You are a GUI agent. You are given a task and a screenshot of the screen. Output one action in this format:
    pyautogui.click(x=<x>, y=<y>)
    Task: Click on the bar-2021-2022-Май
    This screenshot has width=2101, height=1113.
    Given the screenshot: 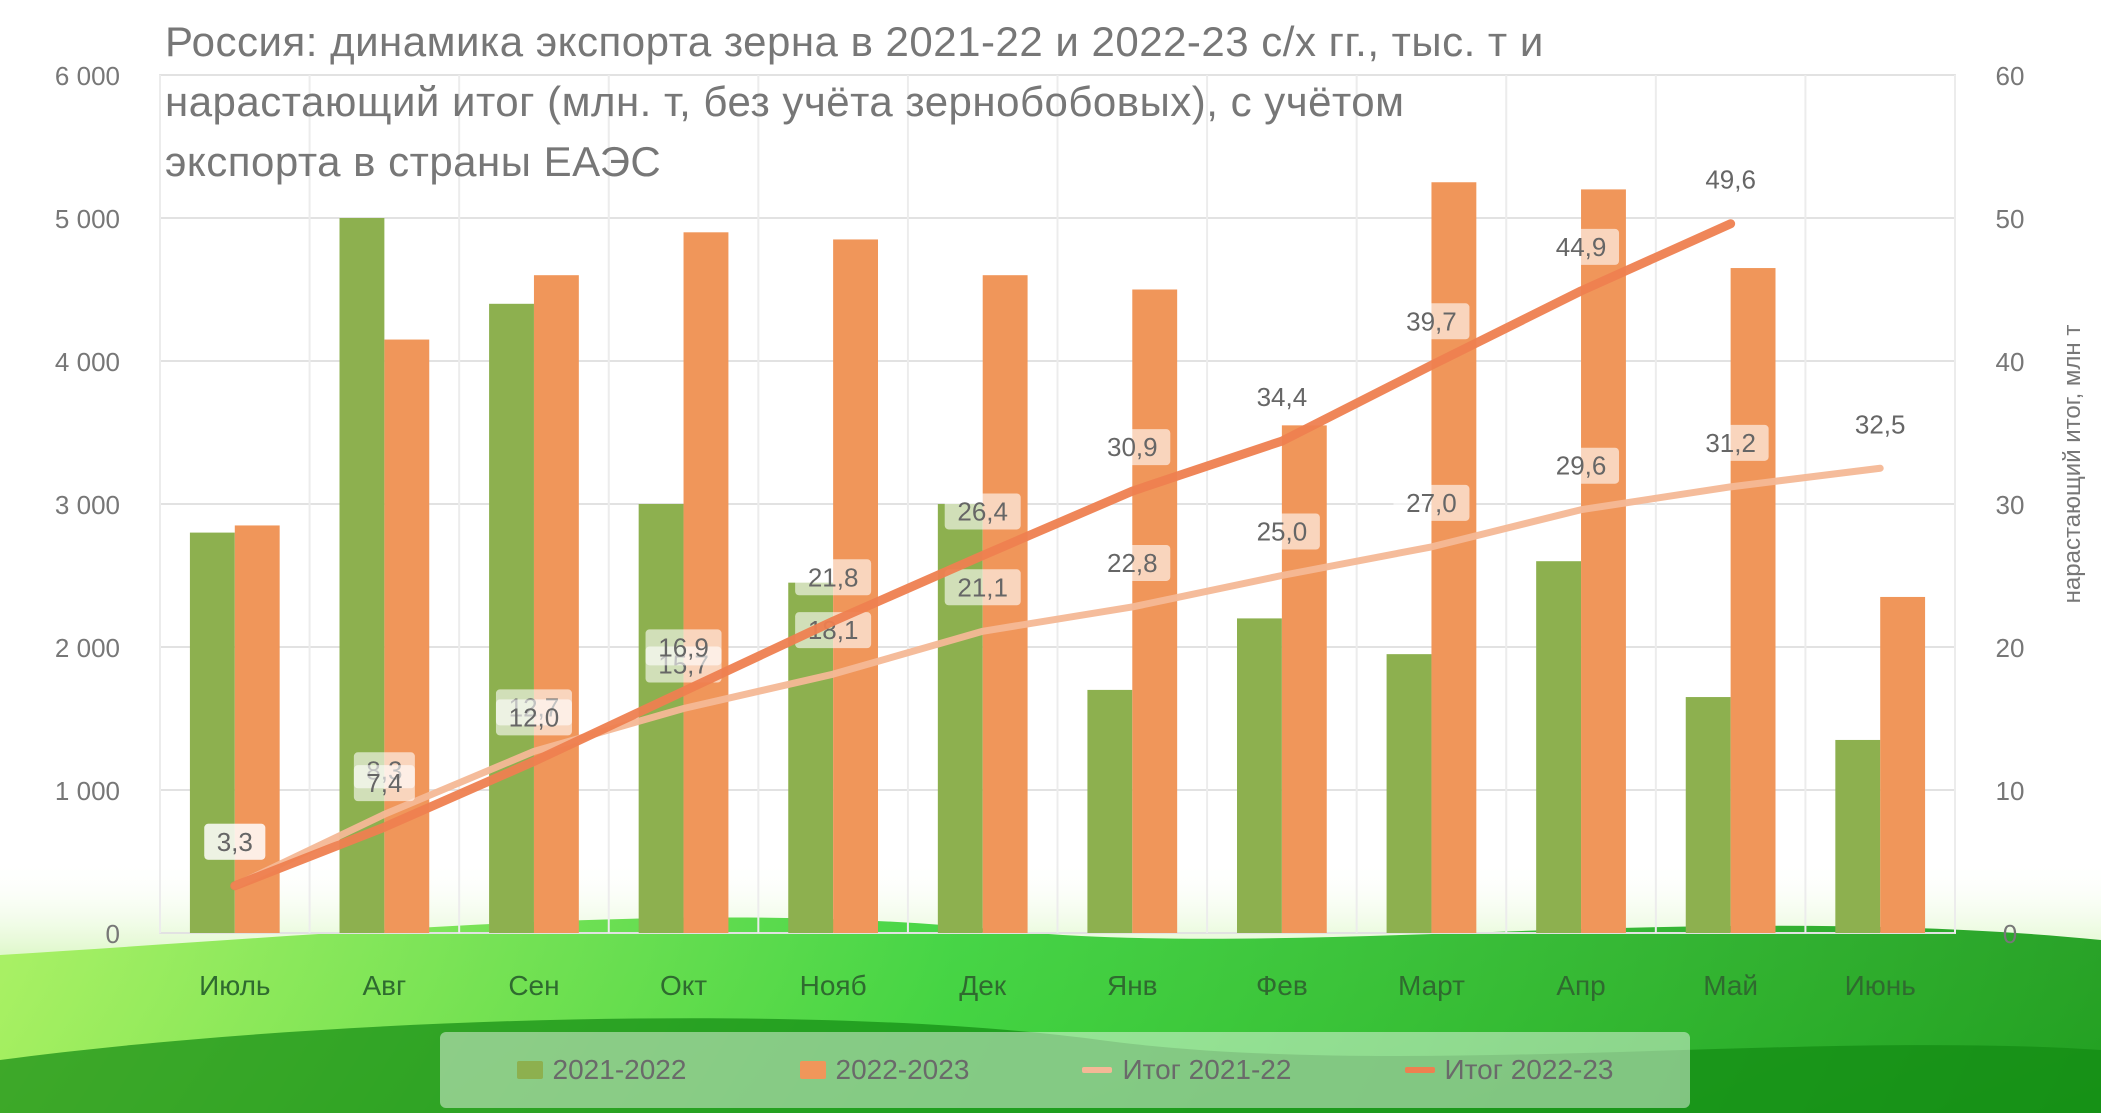 What is the action you would take?
    pyautogui.click(x=1708, y=815)
    